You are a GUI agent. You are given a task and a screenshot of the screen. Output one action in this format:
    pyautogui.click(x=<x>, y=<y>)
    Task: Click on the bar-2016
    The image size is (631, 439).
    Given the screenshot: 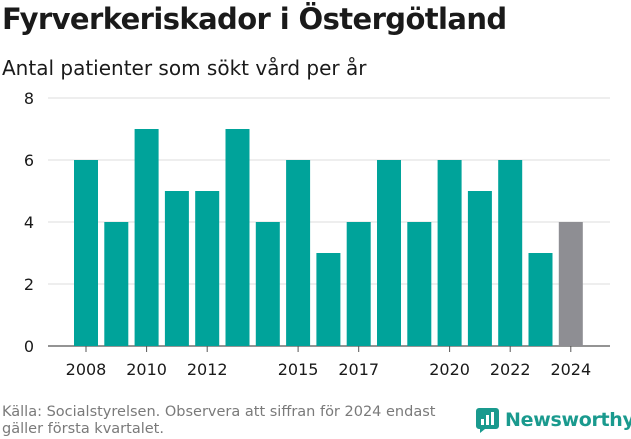 What is the action you would take?
    pyautogui.click(x=328, y=299)
    